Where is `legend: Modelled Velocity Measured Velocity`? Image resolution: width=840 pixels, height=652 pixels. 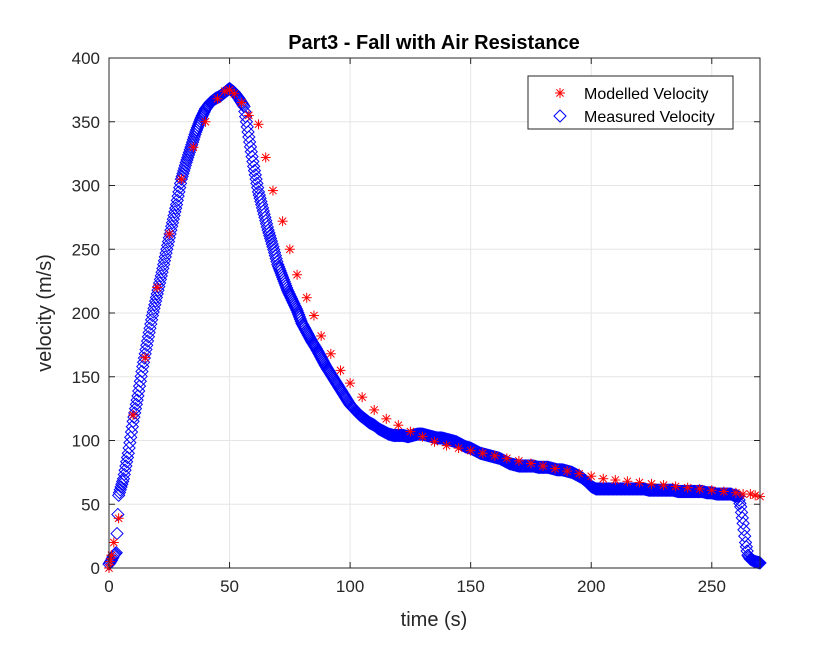
legend: Modelled Velocity Measured Velocity is located at coordinates (630, 102).